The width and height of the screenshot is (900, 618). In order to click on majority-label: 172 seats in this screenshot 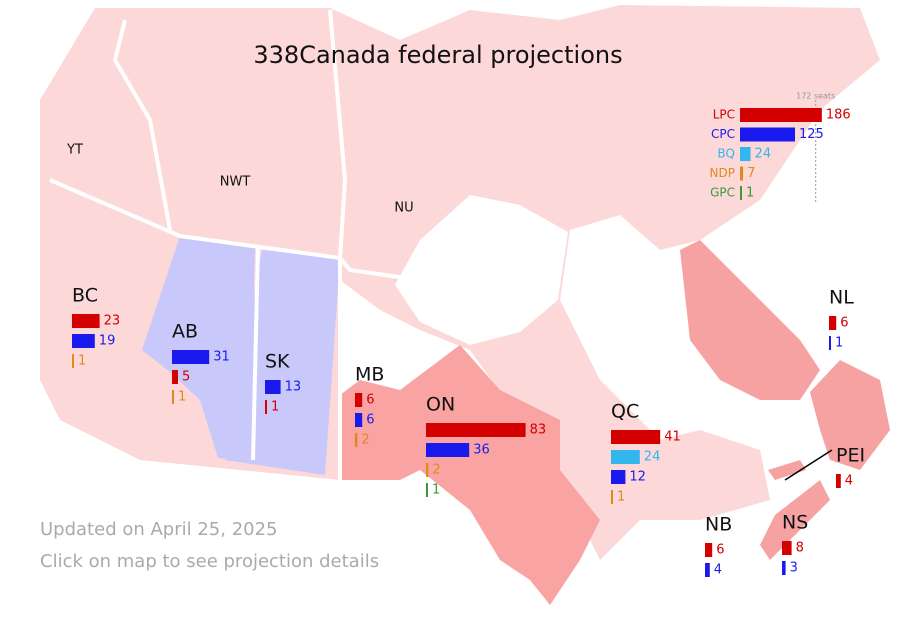, I will do `click(815, 96)`.